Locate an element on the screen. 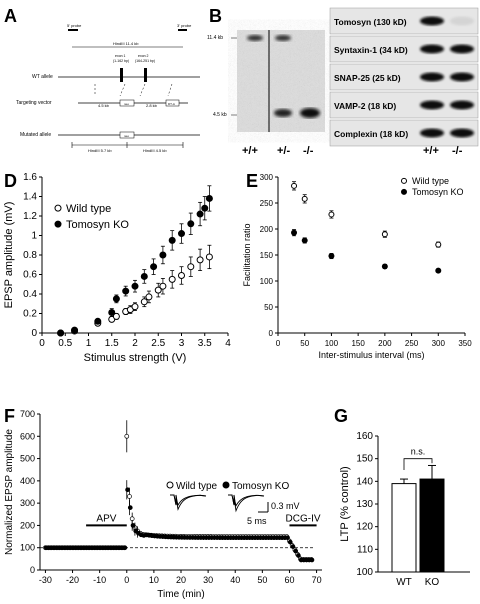 The image size is (480, 604). x-tick-label: 250 is located at coordinates (412, 343).